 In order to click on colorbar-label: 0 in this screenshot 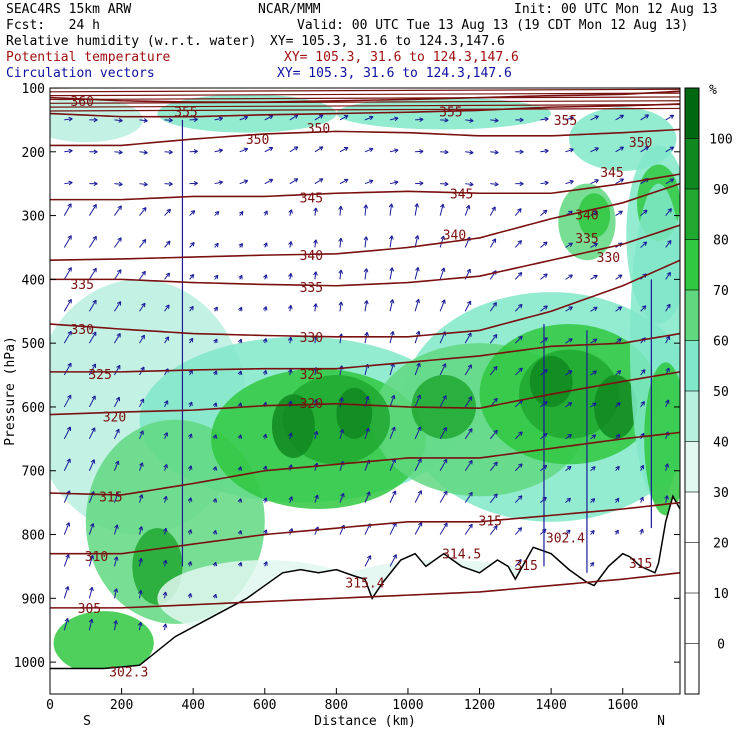, I will do `click(721, 645)`.